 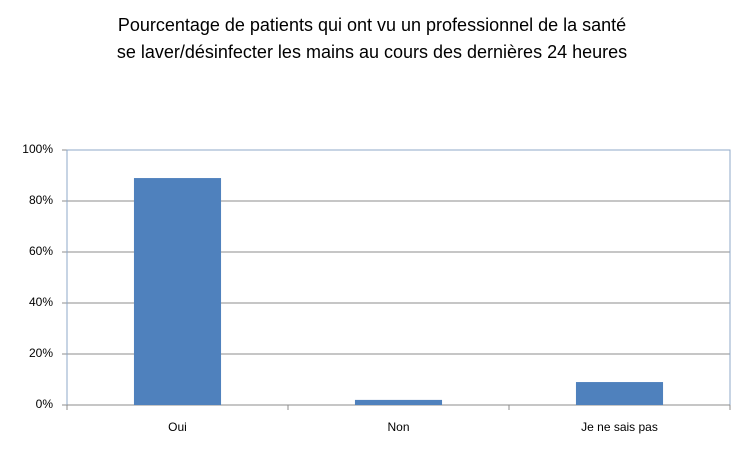 I want to click on y-tick-label: 80%, so click(x=41, y=200).